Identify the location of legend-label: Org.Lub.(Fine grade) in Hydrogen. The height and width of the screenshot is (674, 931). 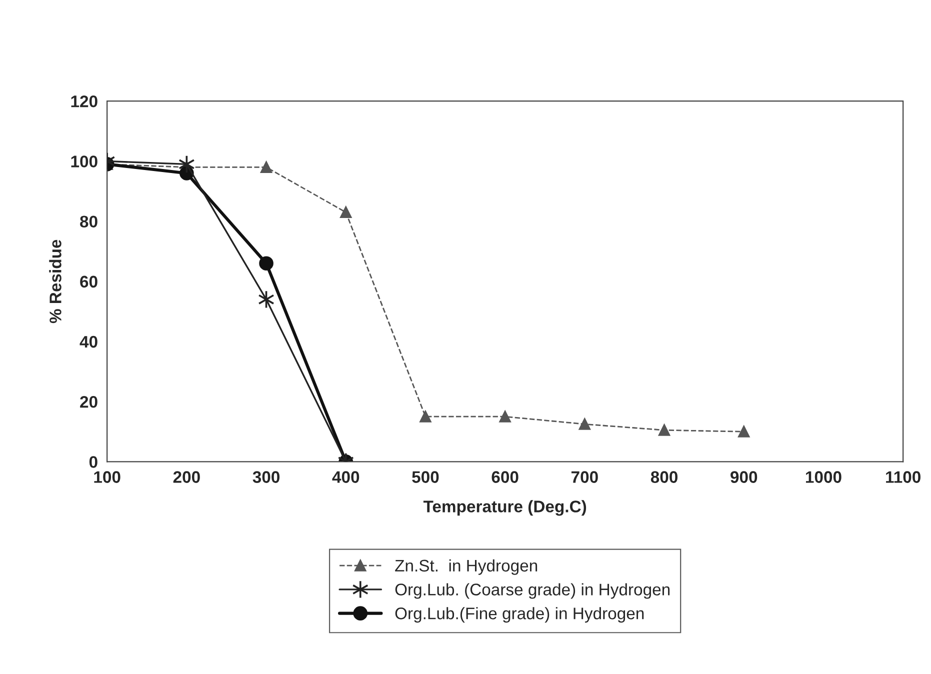
(519, 615).